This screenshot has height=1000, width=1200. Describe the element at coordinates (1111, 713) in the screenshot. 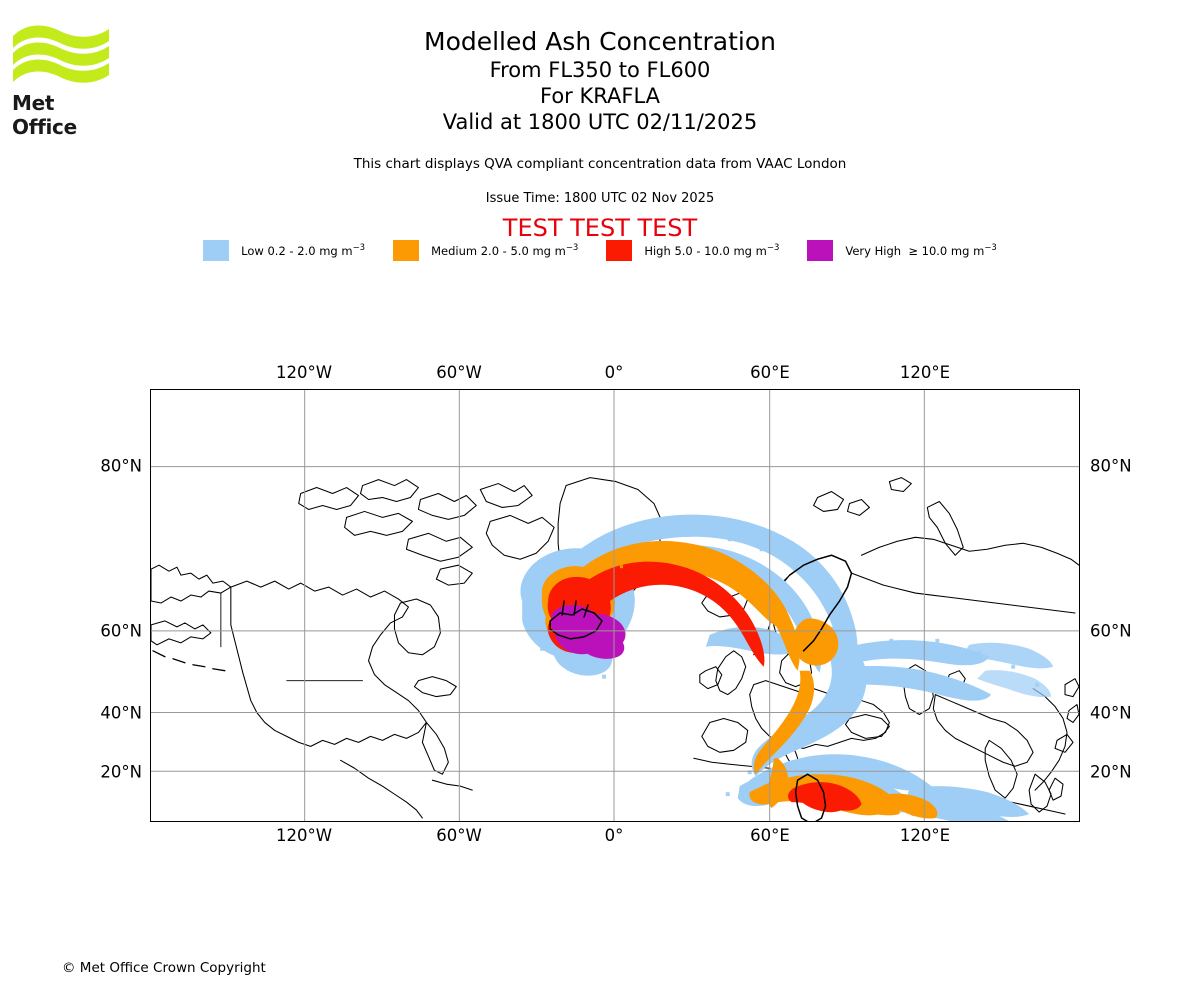

I see `axis-label-right-40n: 40°N` at that location.